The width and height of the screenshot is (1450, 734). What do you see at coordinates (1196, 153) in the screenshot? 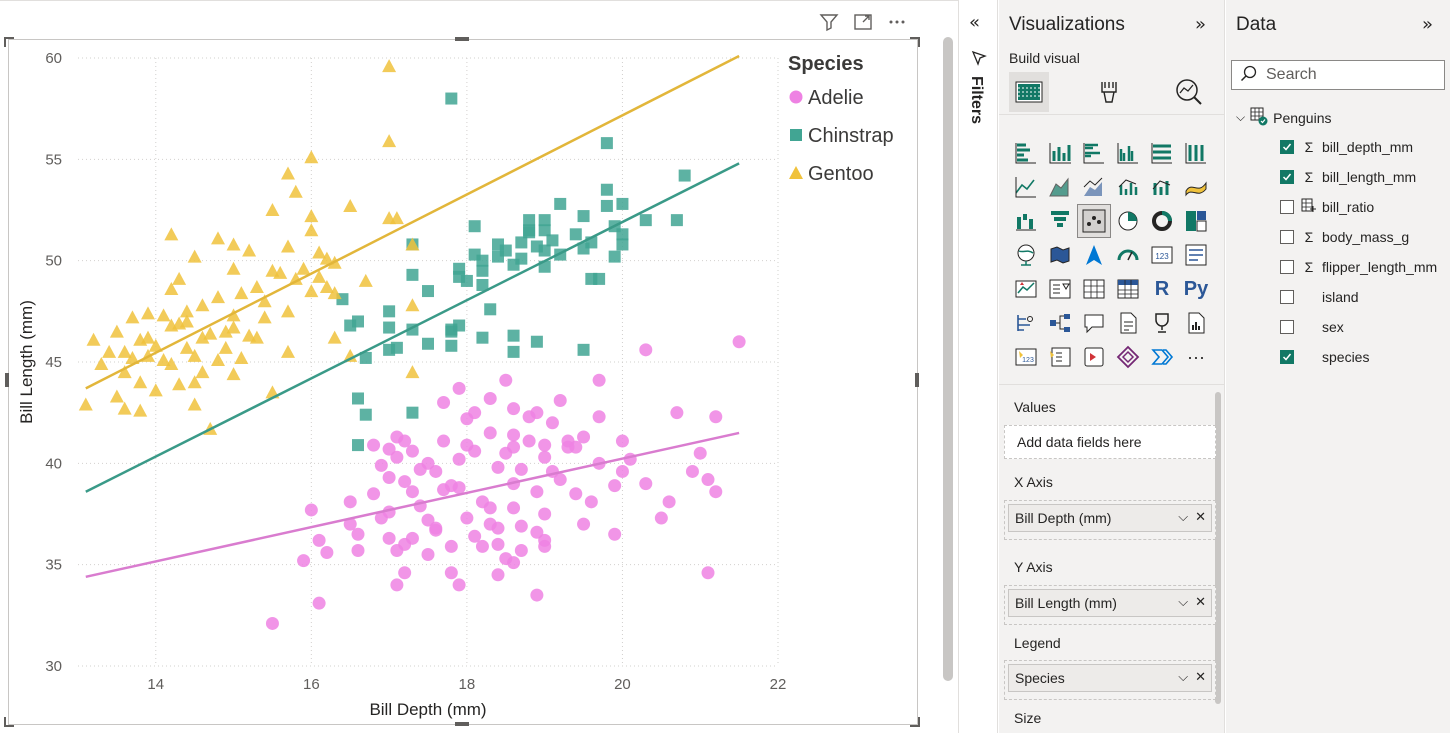
I see `100-stacked-column-icon` at bounding box center [1196, 153].